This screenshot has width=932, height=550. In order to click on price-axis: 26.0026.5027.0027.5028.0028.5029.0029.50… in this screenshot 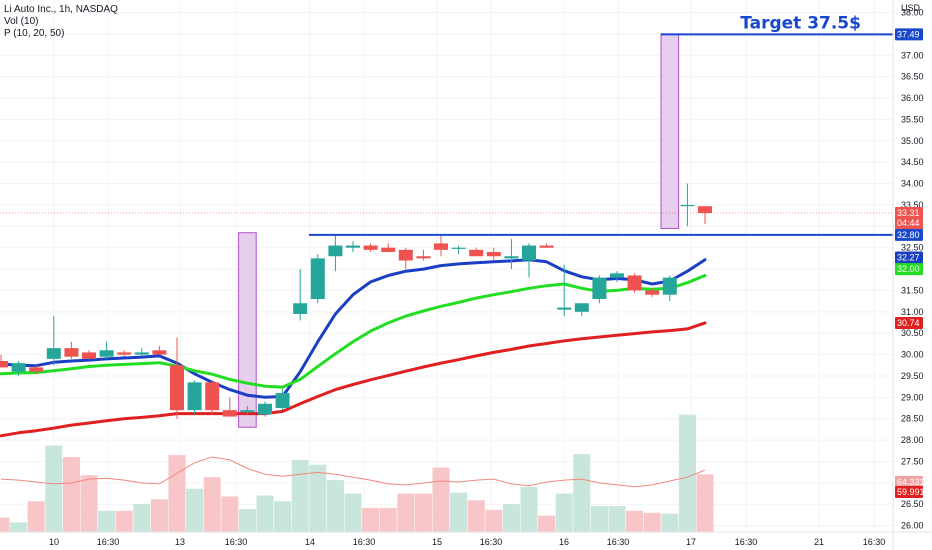, I will do `click(908, 275)`.